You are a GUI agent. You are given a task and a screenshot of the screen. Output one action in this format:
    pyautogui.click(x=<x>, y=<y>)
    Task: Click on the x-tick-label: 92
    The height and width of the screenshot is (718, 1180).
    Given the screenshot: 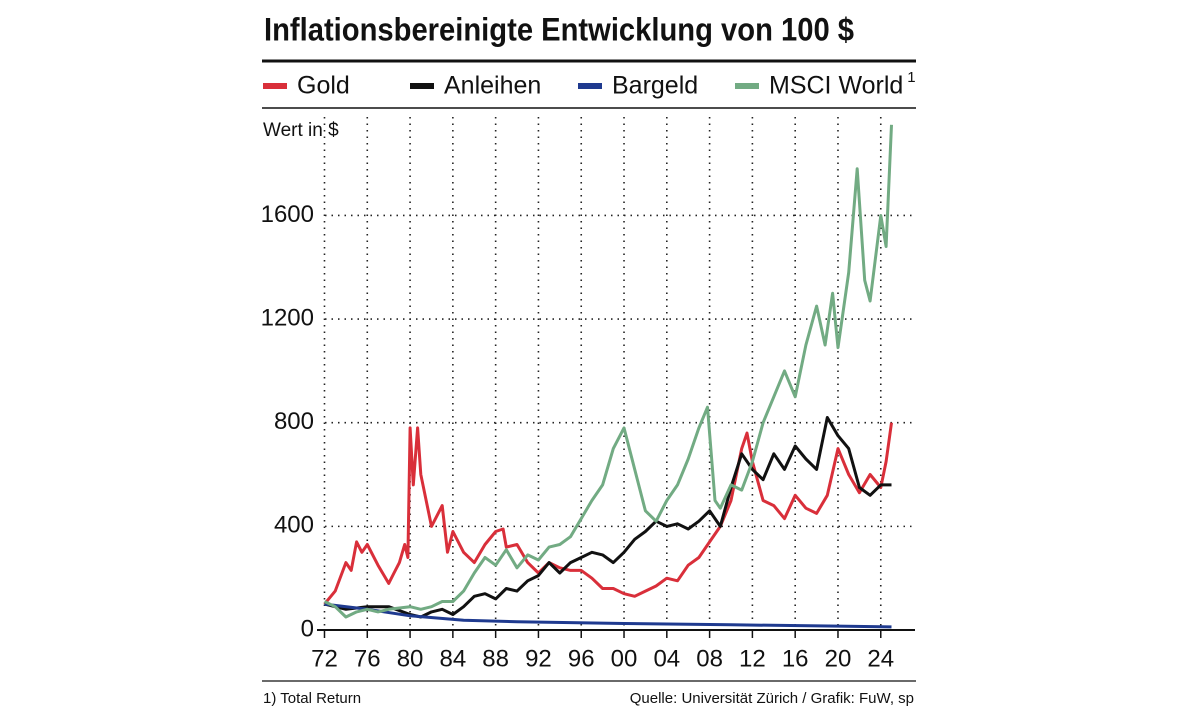 What is the action you would take?
    pyautogui.click(x=538, y=658)
    